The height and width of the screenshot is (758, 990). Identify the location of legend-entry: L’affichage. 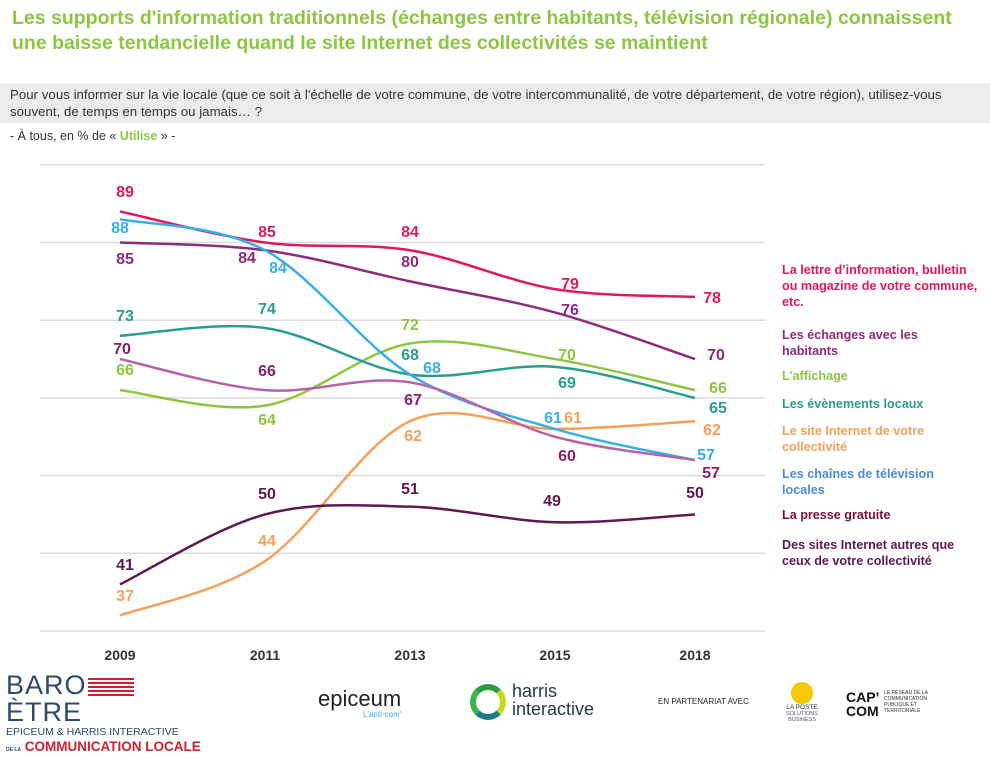
(815, 376).